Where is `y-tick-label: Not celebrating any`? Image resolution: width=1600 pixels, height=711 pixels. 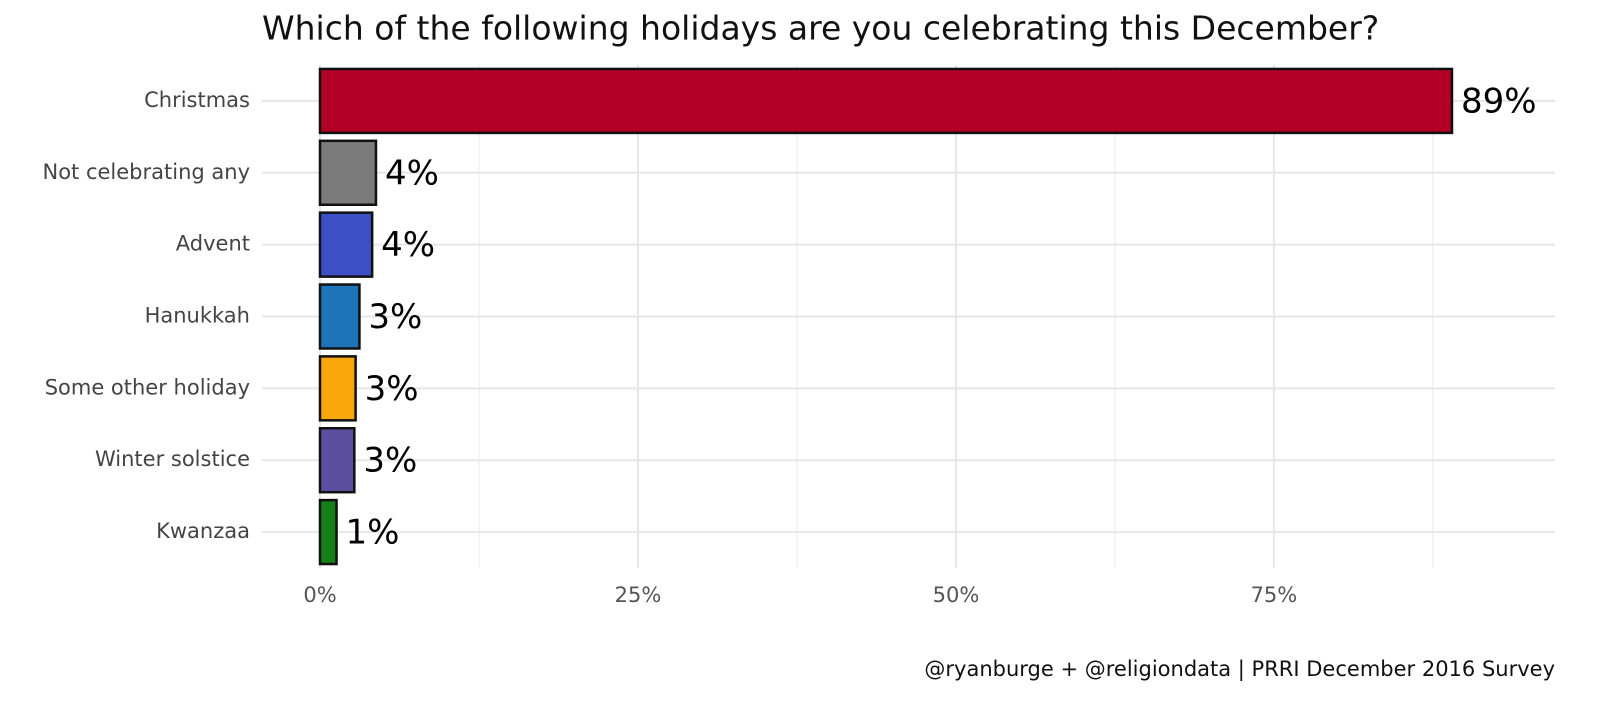
y-tick-label: Not celebrating any is located at coordinates (146, 172).